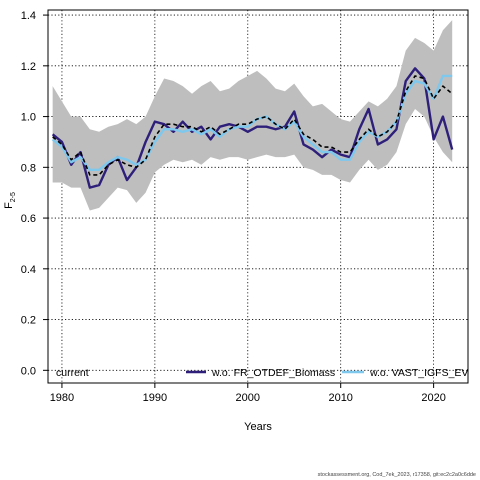 Image resolution: width=480 pixels, height=480 pixels. What do you see at coordinates (273, 373) in the screenshot?
I see `legend-label-1: w.o. FR_OTDEF_Biomass` at bounding box center [273, 373].